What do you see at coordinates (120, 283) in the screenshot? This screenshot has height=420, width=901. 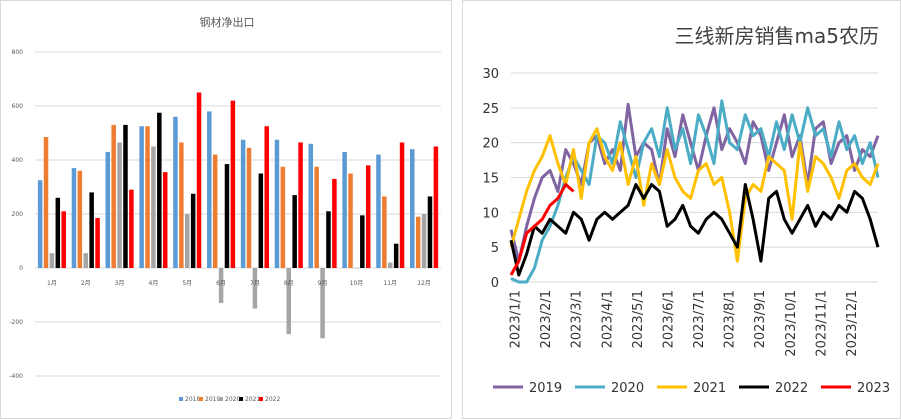 I see `x-tick-label: 3月` at bounding box center [120, 283].